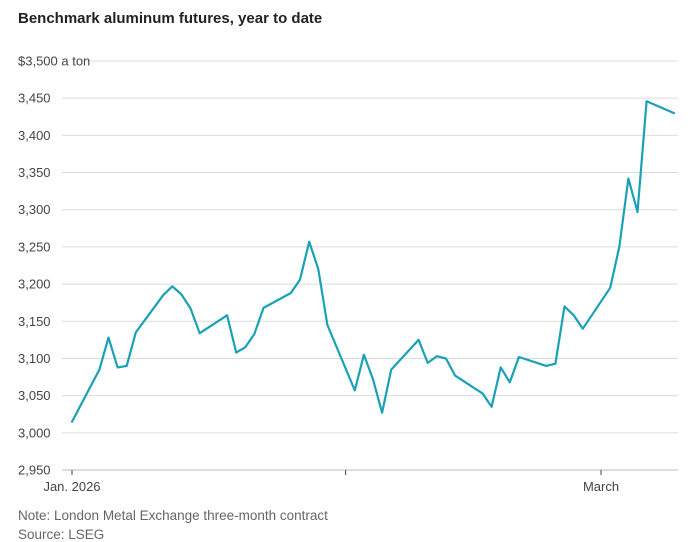 The image size is (690, 542). Describe the element at coordinates (34, 135) in the screenshot. I see `y-tick-label: 3,400` at that location.